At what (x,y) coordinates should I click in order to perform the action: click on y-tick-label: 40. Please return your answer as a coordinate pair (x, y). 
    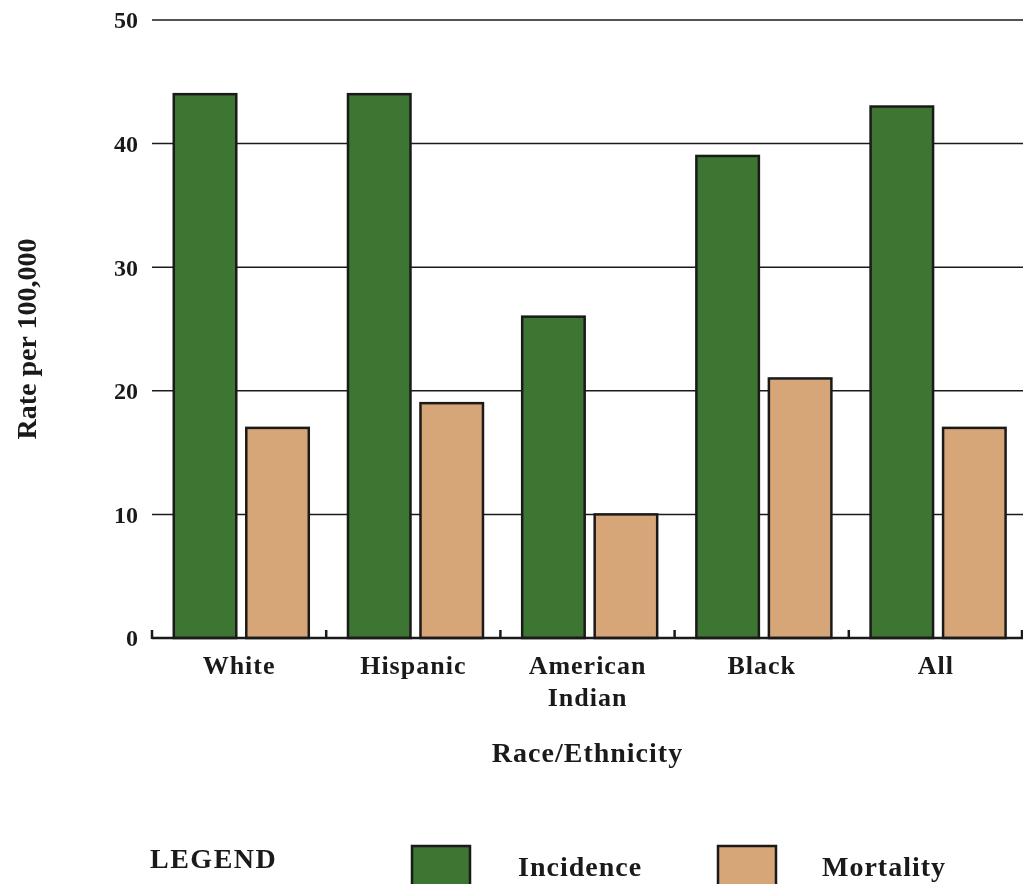
    Looking at the image, I should click on (126, 144).